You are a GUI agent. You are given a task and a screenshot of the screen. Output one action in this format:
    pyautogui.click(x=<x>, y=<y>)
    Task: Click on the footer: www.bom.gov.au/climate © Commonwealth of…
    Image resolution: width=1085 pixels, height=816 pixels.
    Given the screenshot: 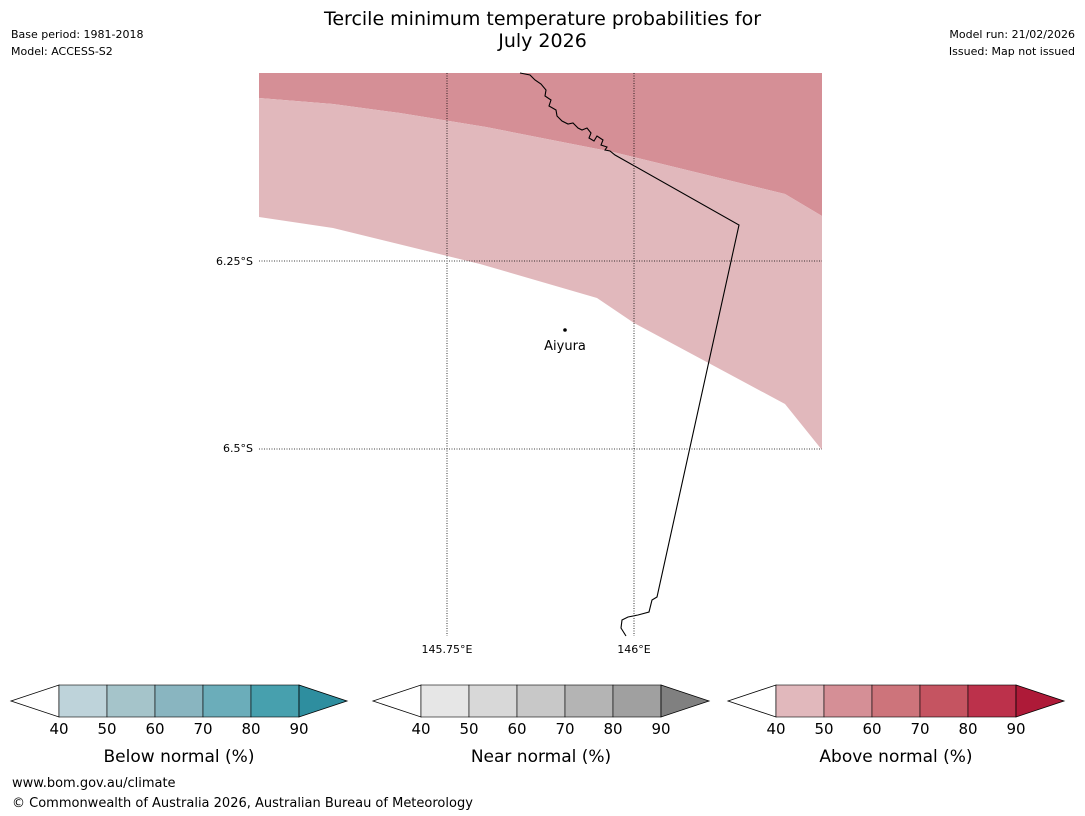 What is the action you would take?
    pyautogui.click(x=242, y=794)
    